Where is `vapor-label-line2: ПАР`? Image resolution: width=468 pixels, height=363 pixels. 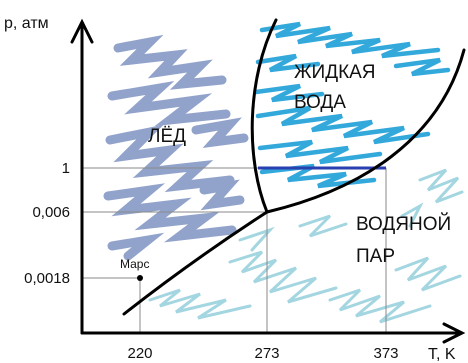 vapor-label-line2: ПАР is located at coordinates (375, 256).